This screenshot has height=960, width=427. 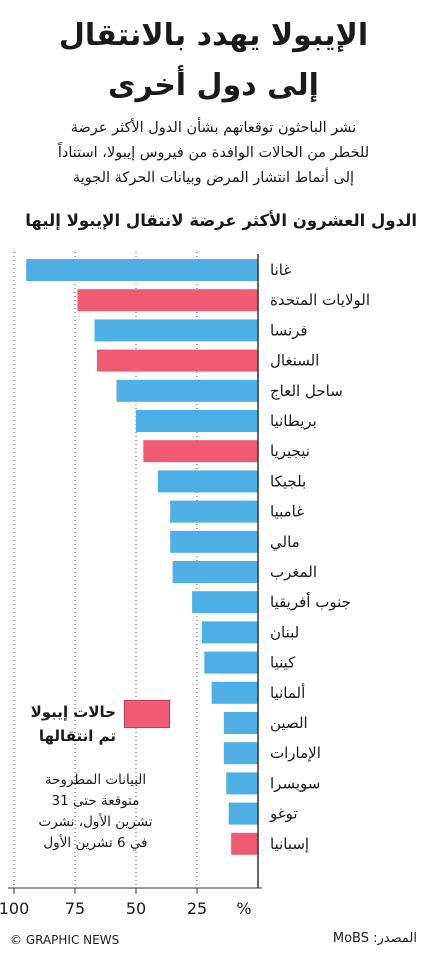 What do you see at coordinates (287, 692) in the screenshot?
I see `country-label-15: ألمانيا` at bounding box center [287, 692].